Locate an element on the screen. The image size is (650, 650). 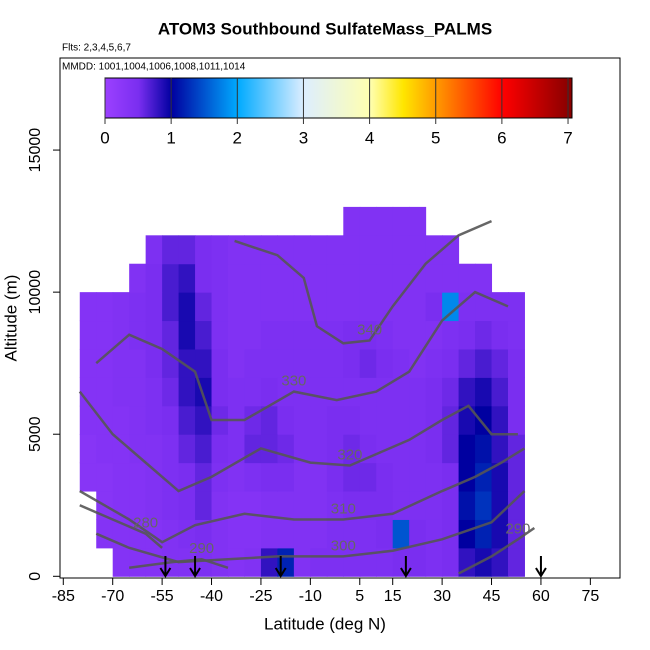
contour-label: 320 is located at coordinates (349, 454).